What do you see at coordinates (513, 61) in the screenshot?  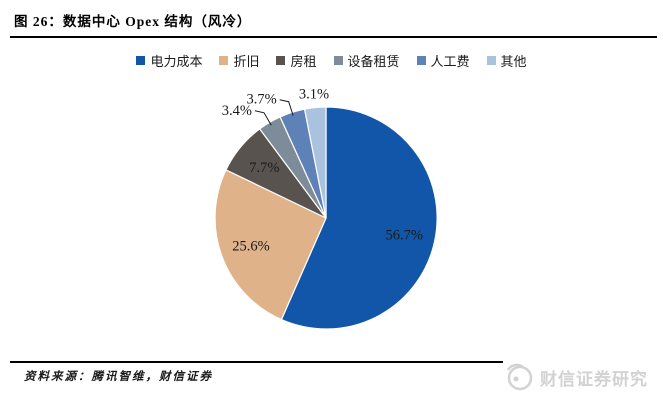 I see `legend-label: 其他` at bounding box center [513, 61].